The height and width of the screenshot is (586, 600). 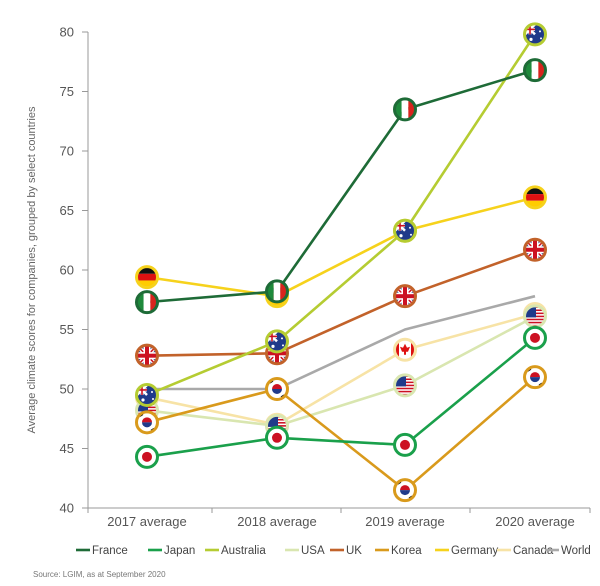 I want to click on series-line-korea, so click(x=341, y=434).